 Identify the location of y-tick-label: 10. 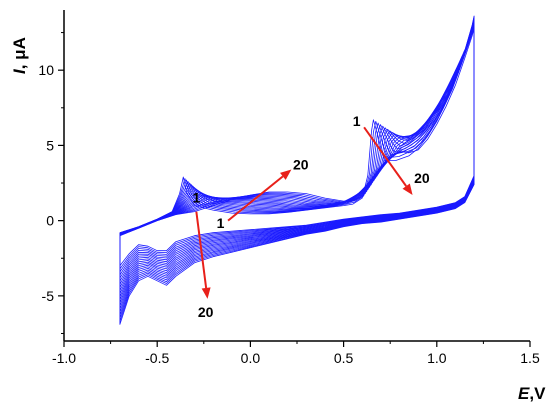
(46, 70).